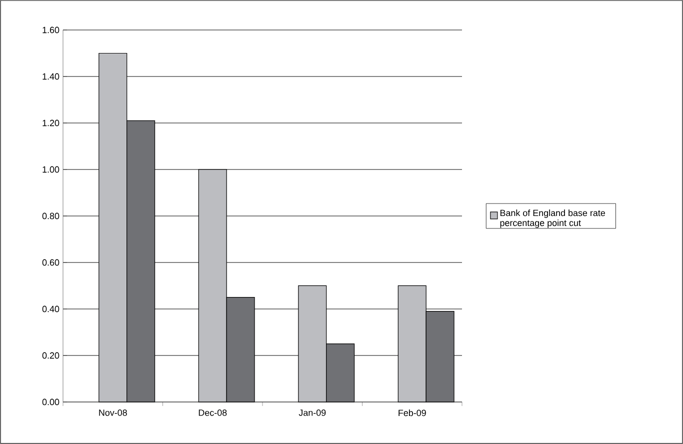 This screenshot has width=683, height=444. Describe the element at coordinates (553, 219) in the screenshot. I see `legend-label: Bank of England base rate percentage point cut` at that location.